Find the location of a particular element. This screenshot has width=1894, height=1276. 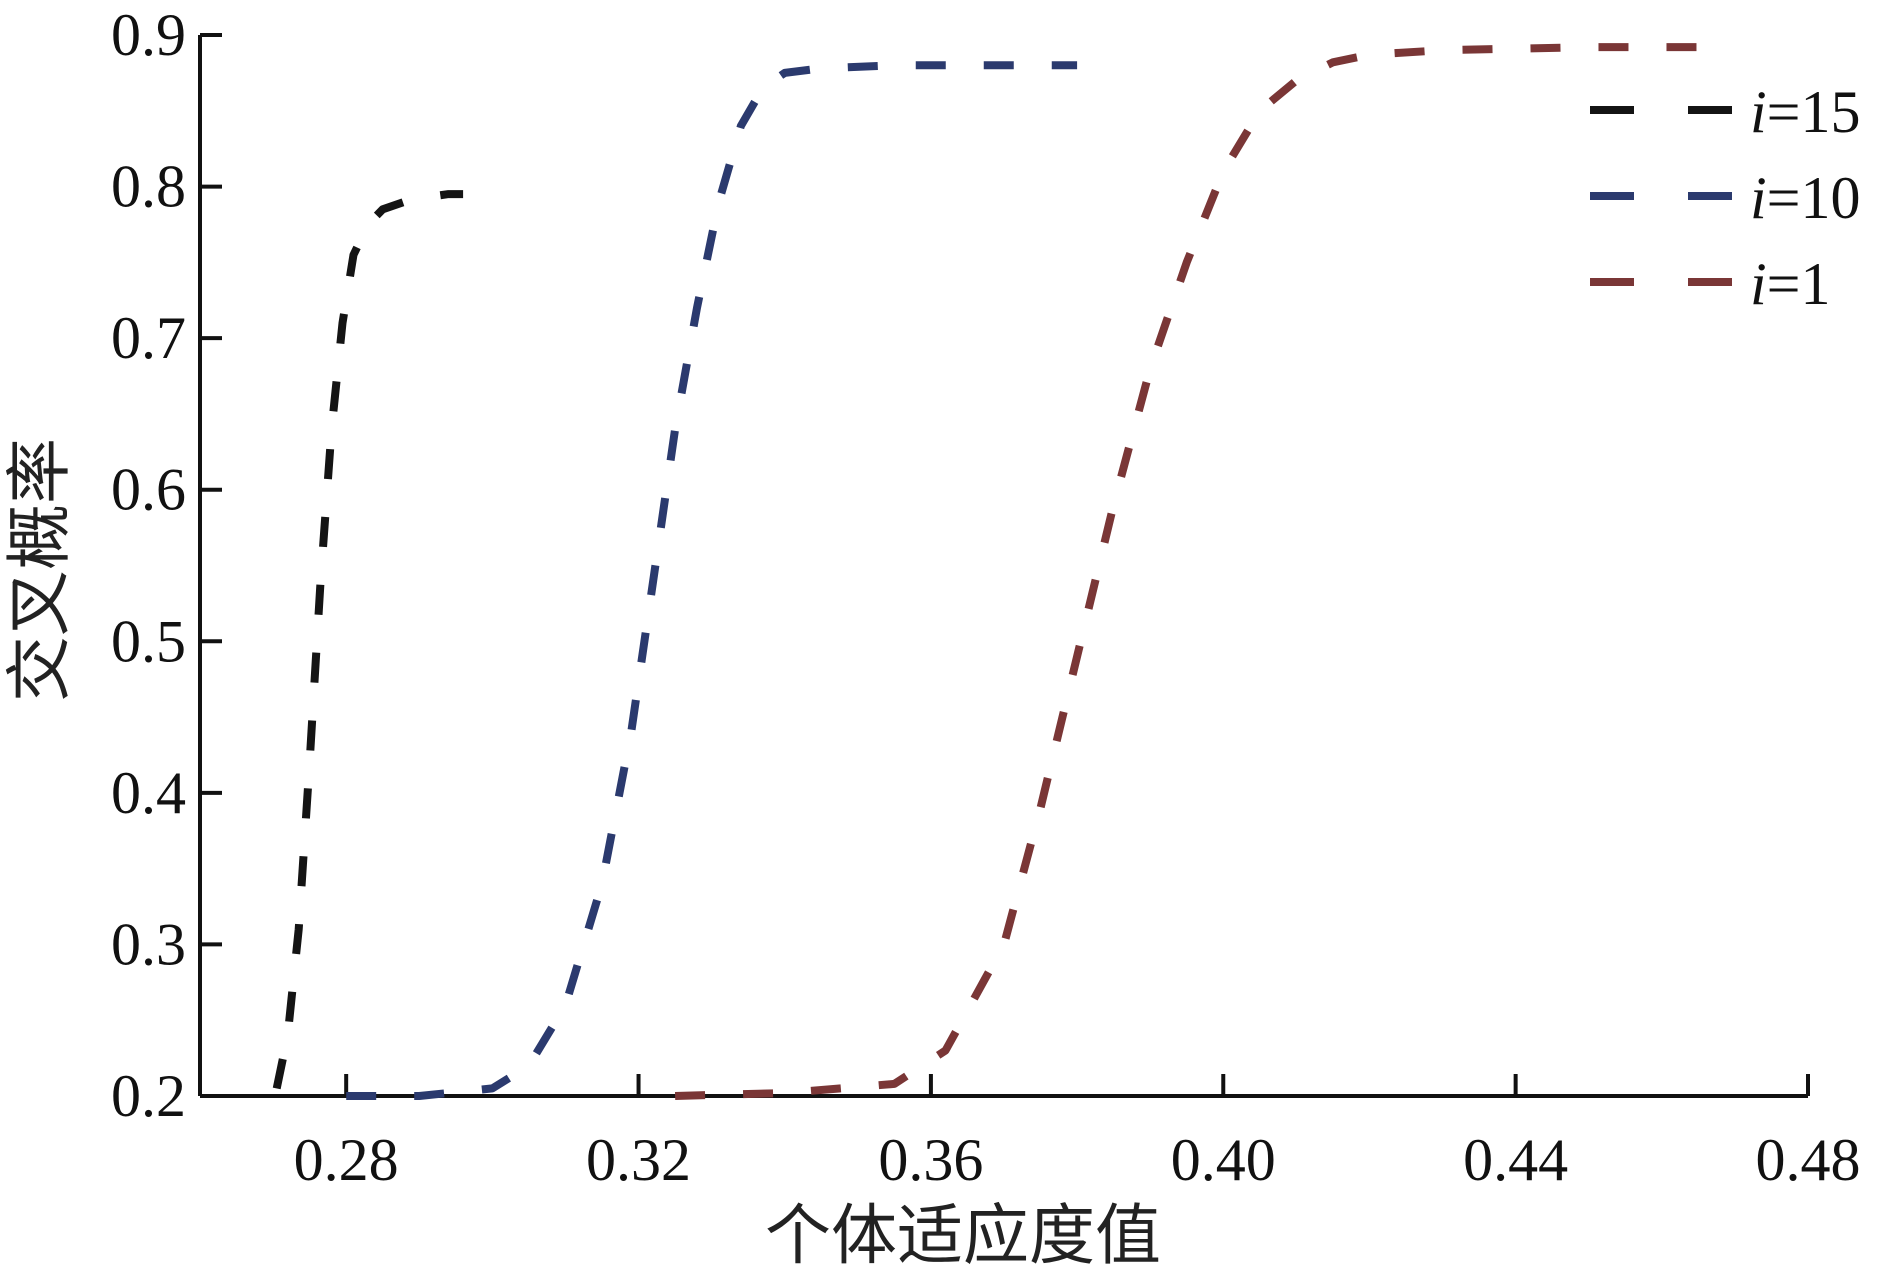

x-tick-label: 0.32 is located at coordinates (638, 1160).